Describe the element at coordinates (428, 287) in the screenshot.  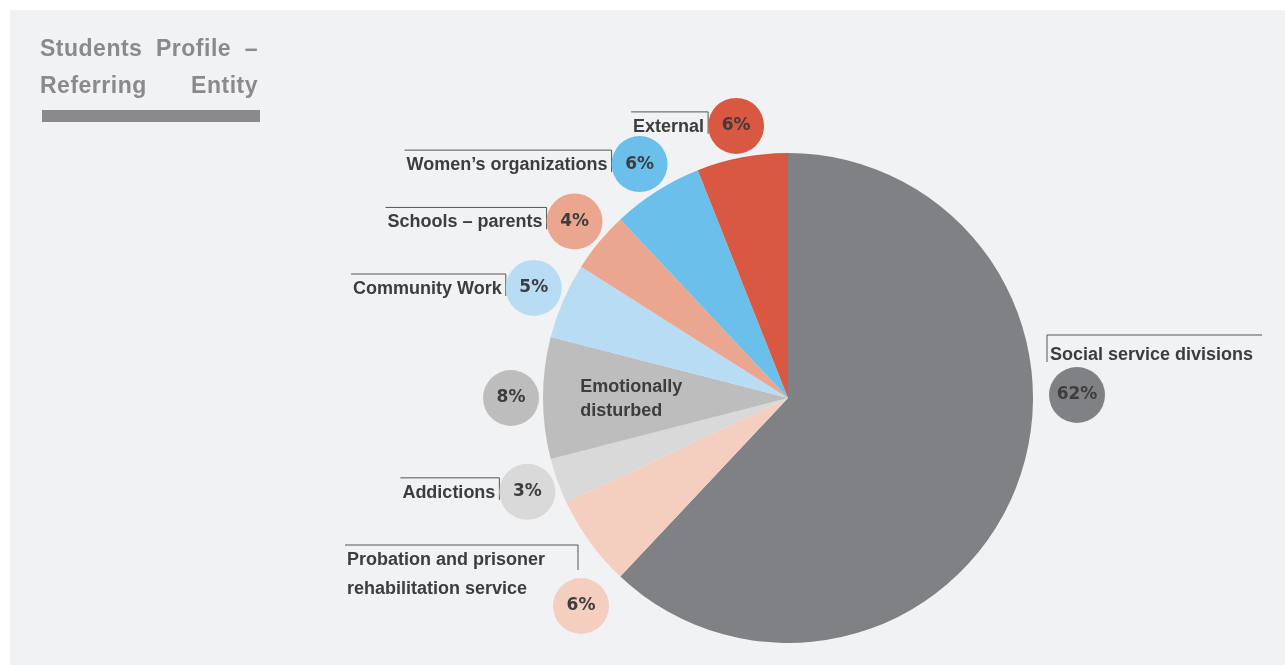
I see `slice-label: Community Work` at that location.